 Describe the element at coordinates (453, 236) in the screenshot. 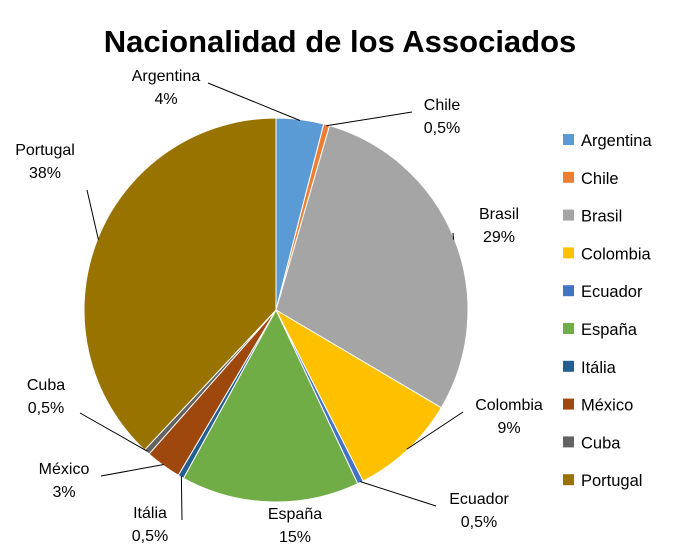

I see `leader-line-brasil` at that location.